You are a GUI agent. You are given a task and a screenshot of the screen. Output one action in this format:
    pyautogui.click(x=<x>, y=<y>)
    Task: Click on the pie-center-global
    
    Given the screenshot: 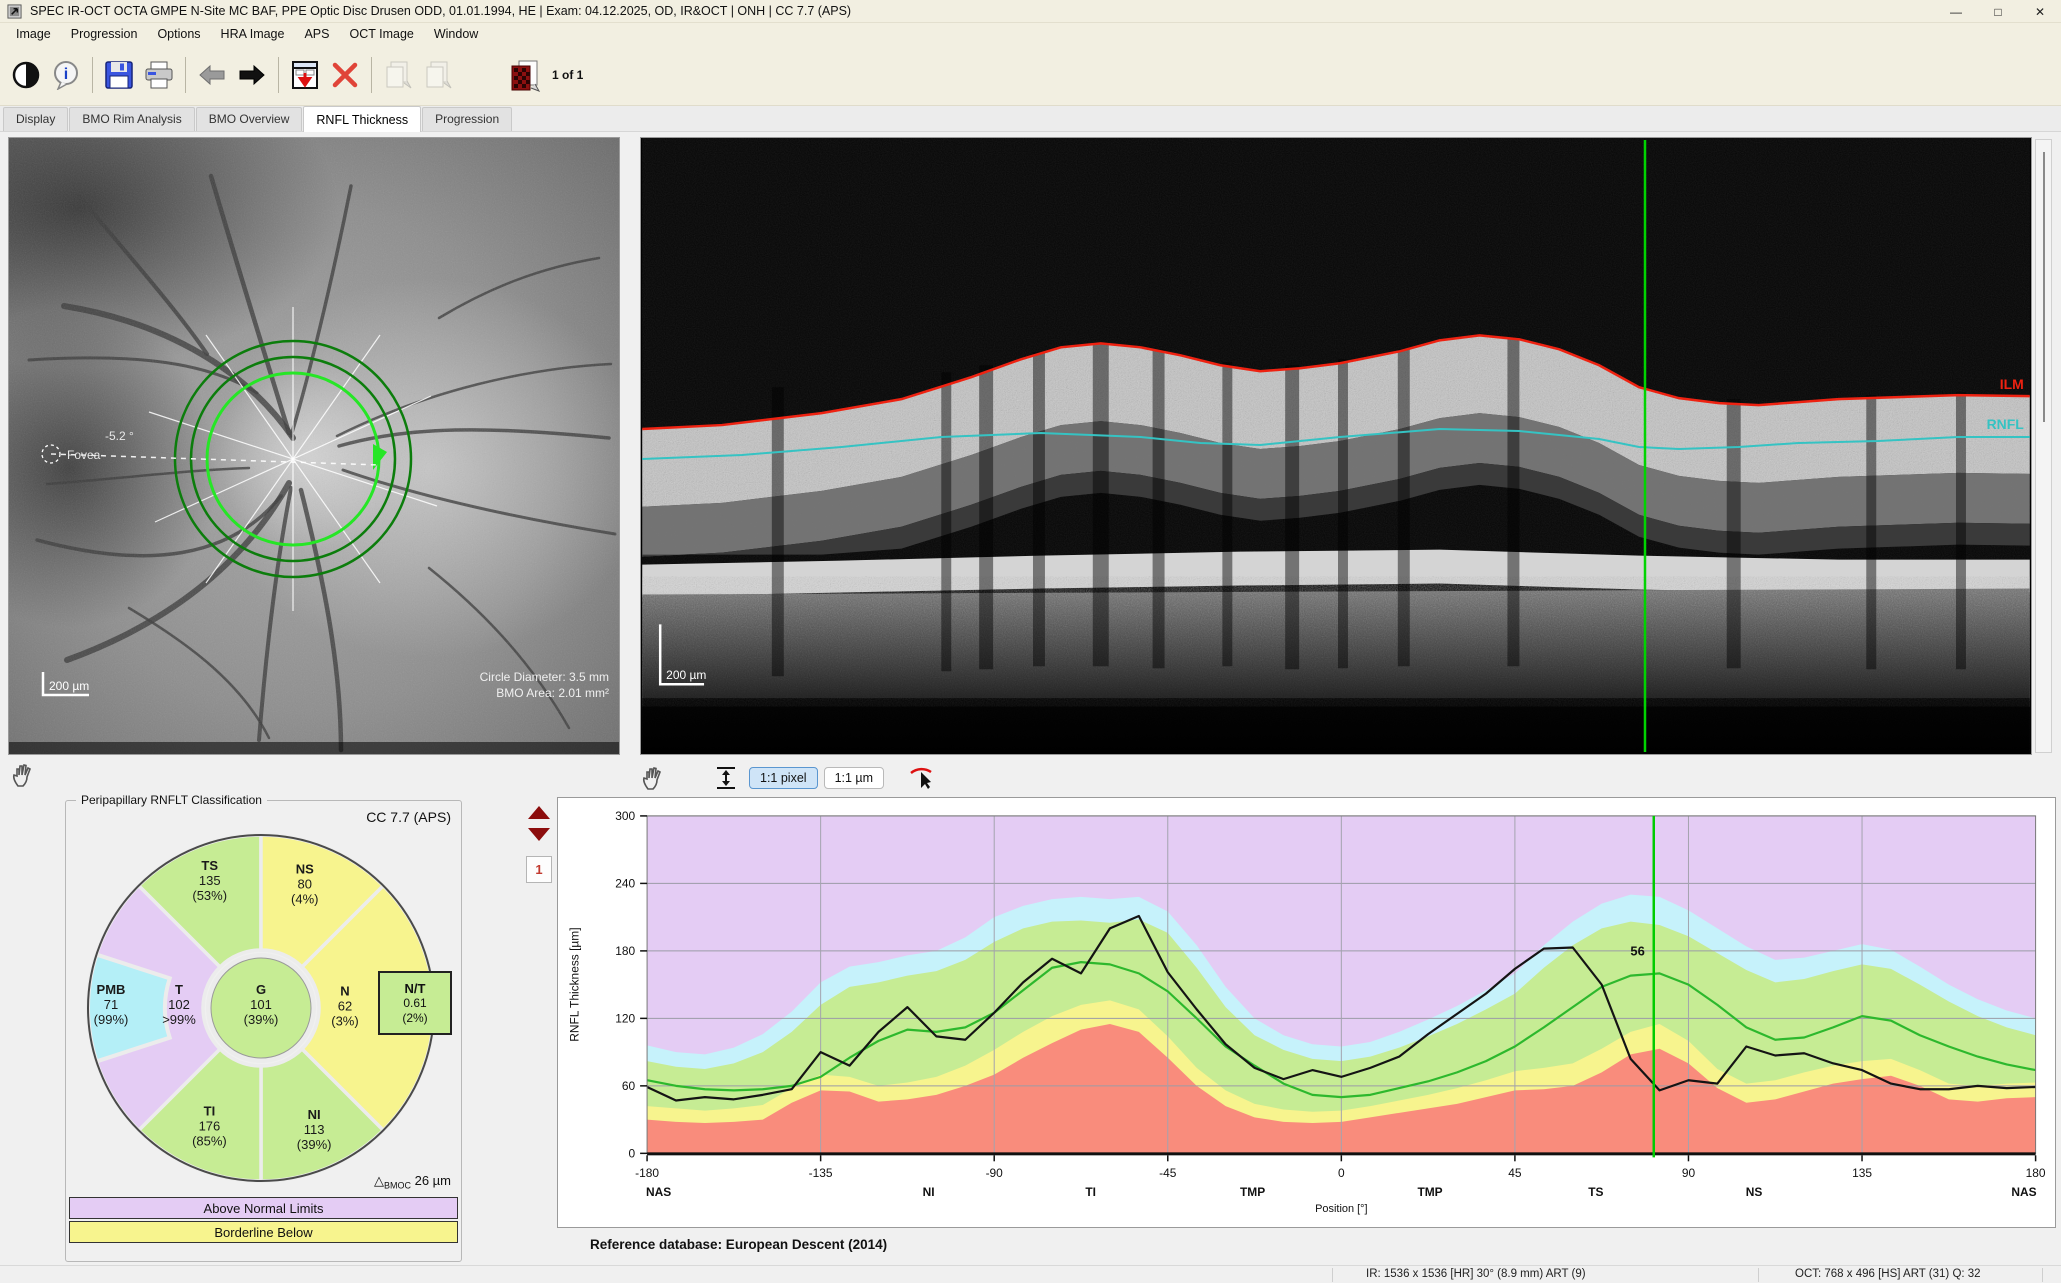 What is the action you would take?
    pyautogui.click(x=261, y=1008)
    